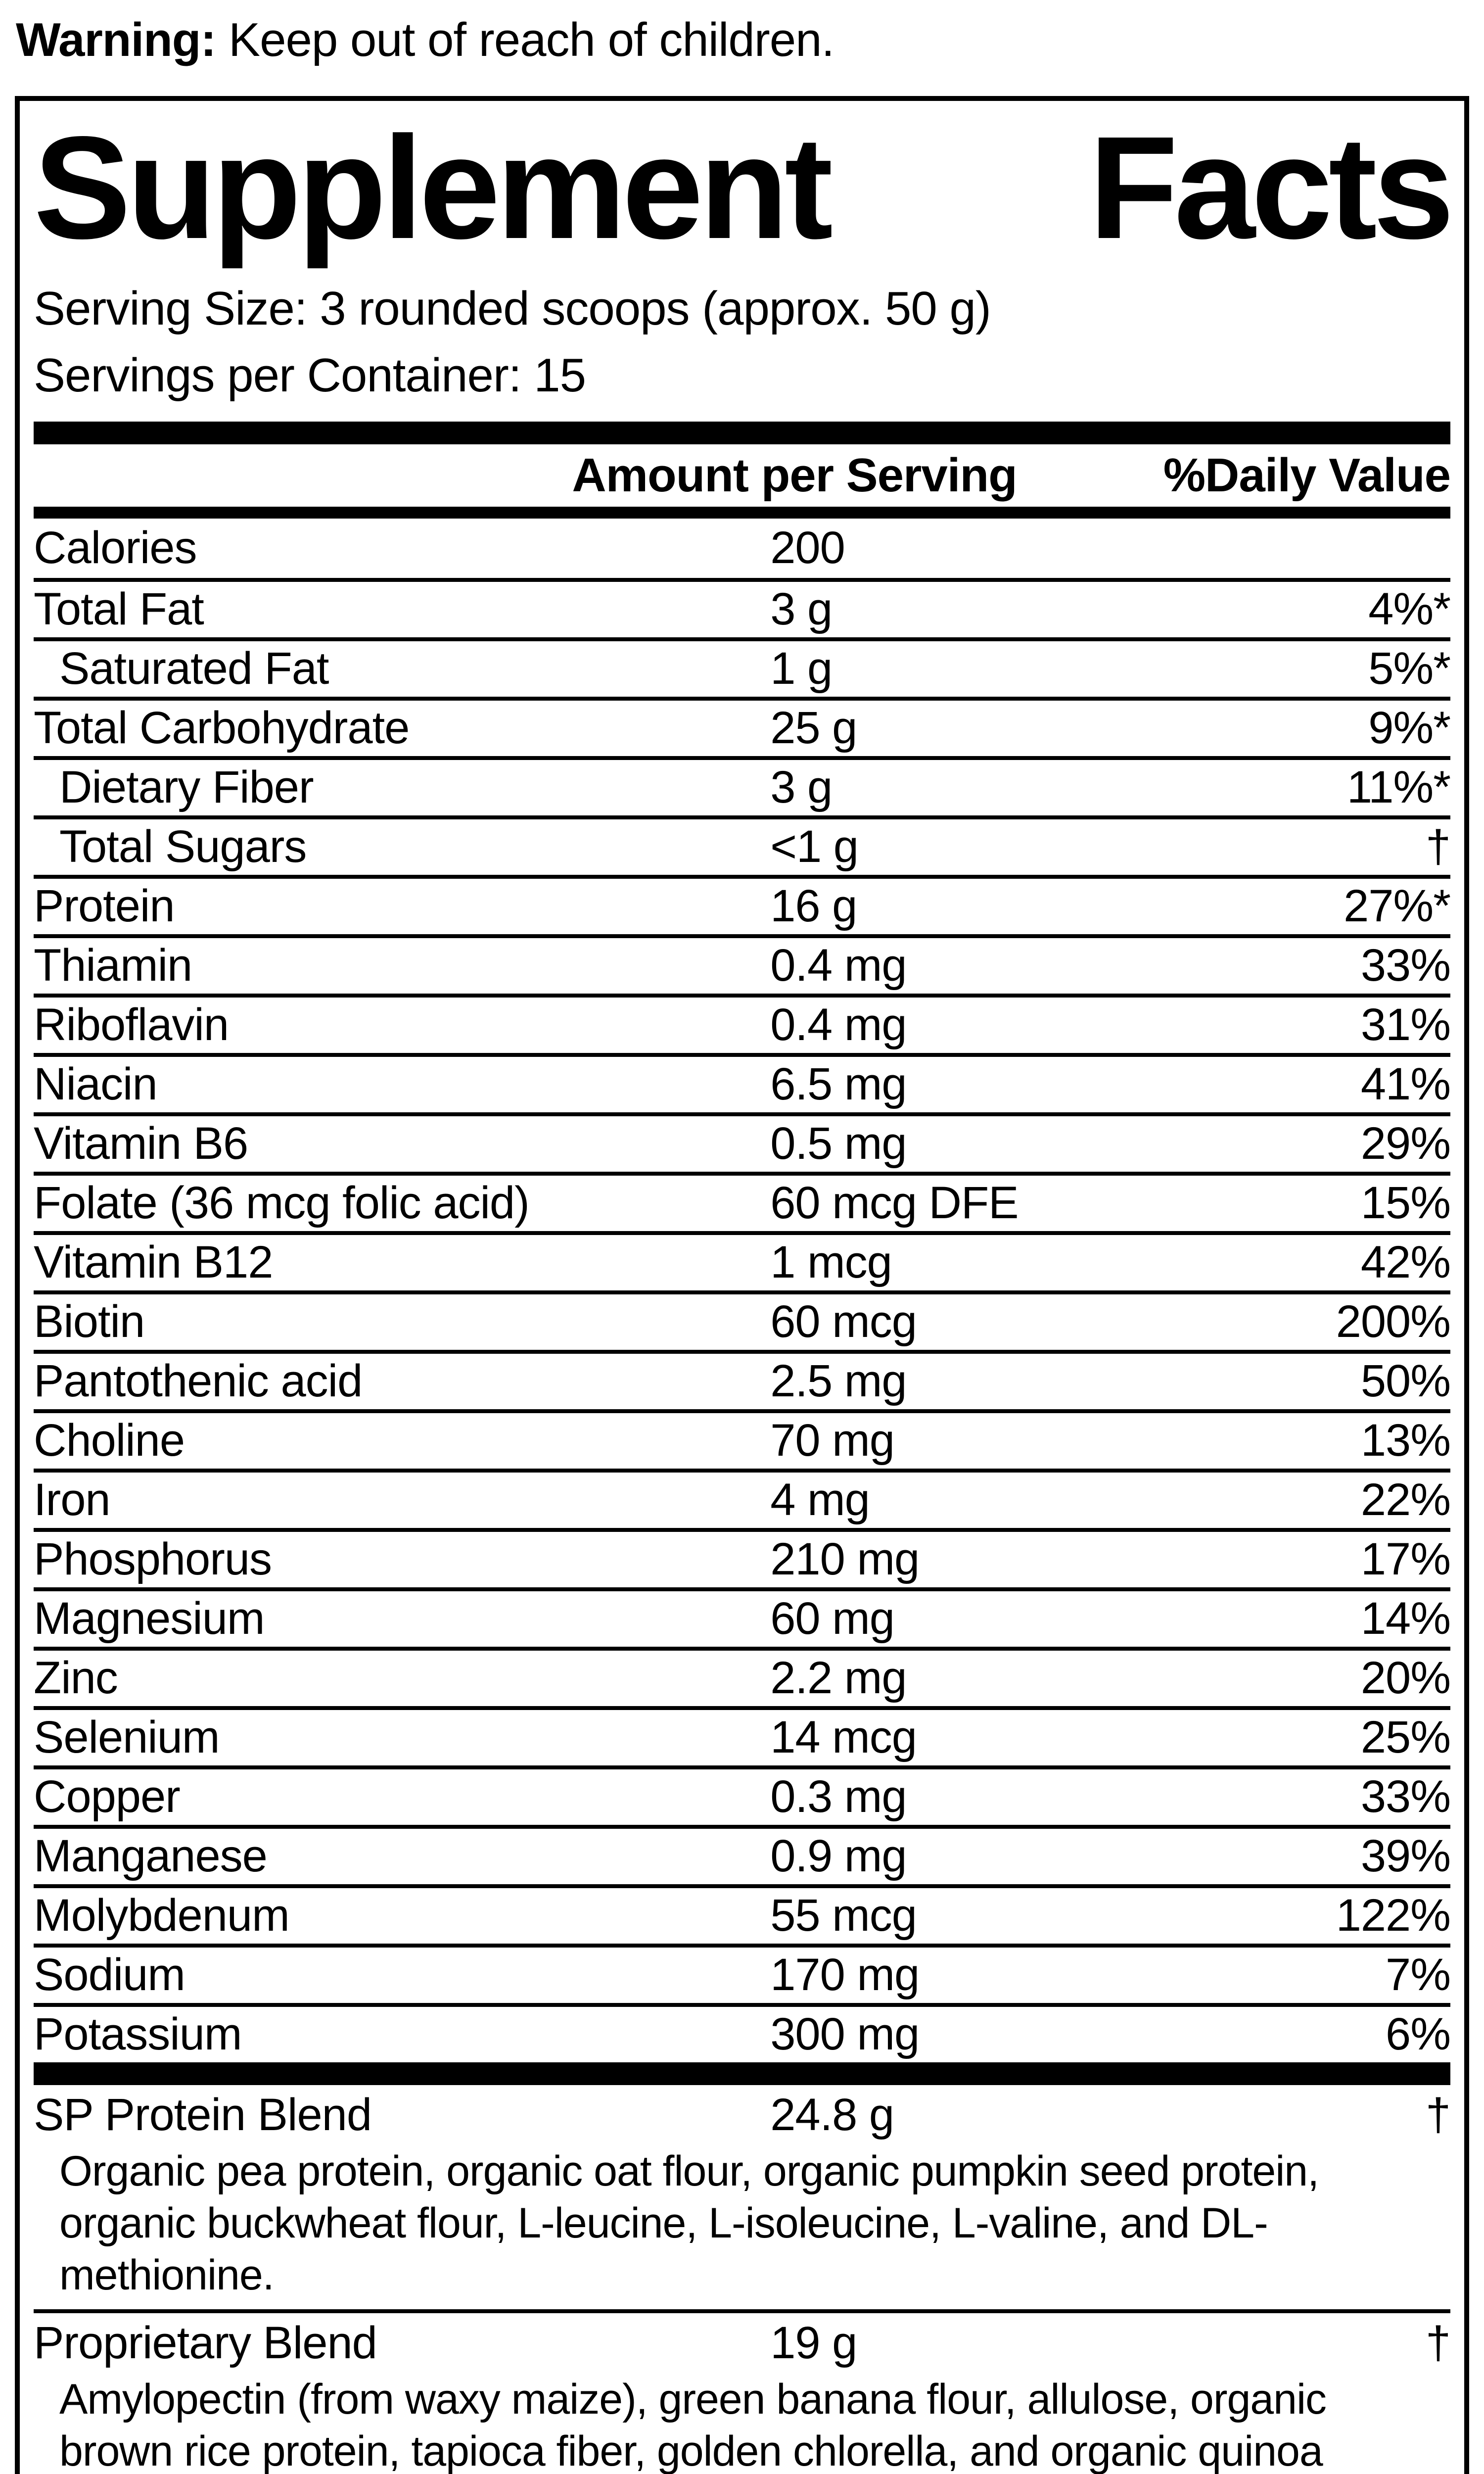 This screenshot has height=2474, width=1484. Describe the element at coordinates (742, 1142) in the screenshot. I see `table-row: Vitamin B6 0.5 mg 29%` at that location.